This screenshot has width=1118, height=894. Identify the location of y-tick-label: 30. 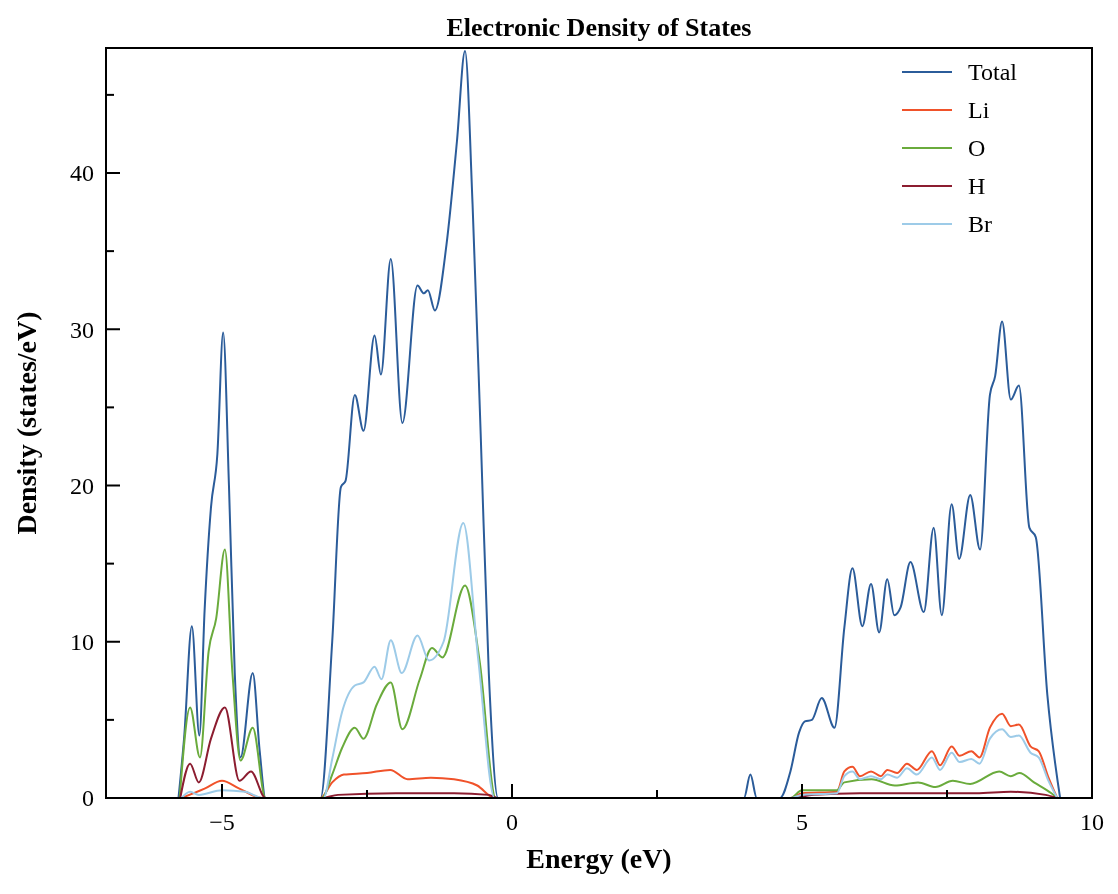
(82, 329).